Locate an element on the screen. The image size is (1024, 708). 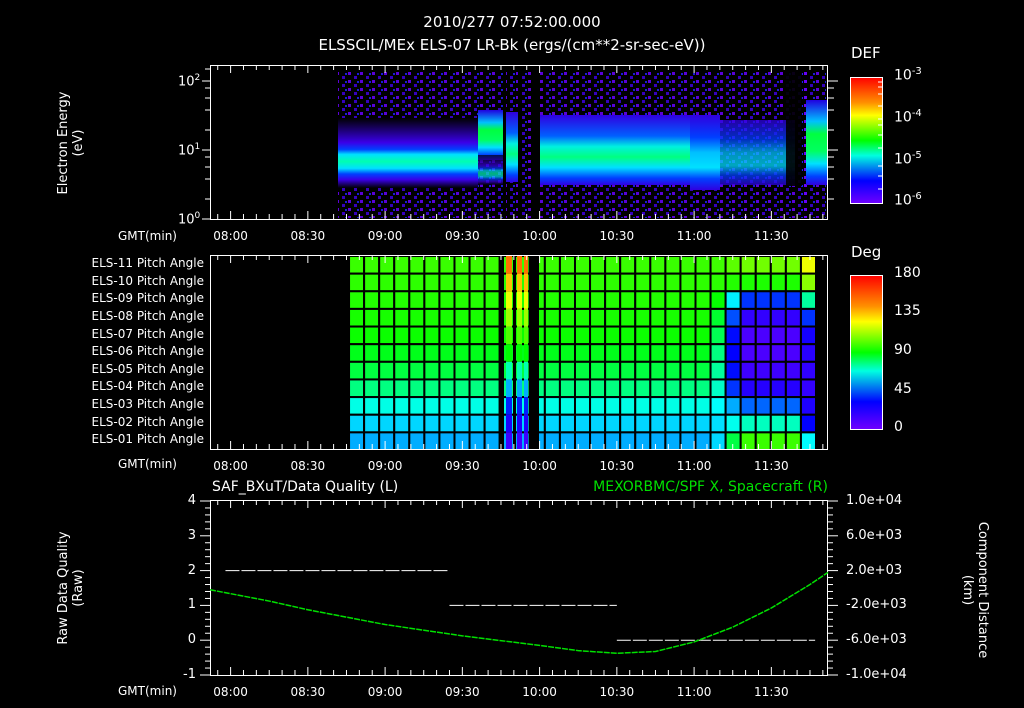
pitch-angle-row-label: ELS-05 Pitch Angle is located at coordinates (147, 368).